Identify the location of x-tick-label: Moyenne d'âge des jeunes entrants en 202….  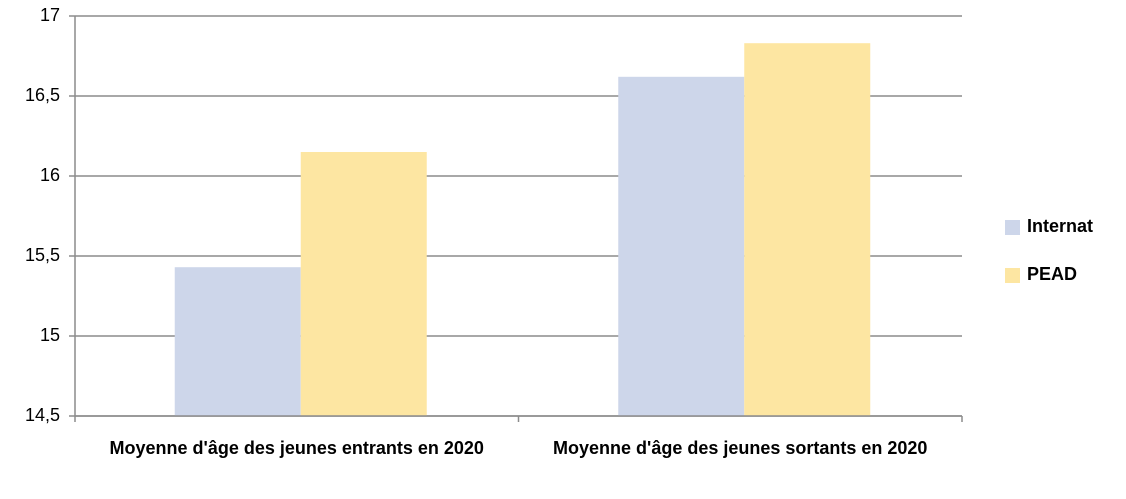
(296, 448).